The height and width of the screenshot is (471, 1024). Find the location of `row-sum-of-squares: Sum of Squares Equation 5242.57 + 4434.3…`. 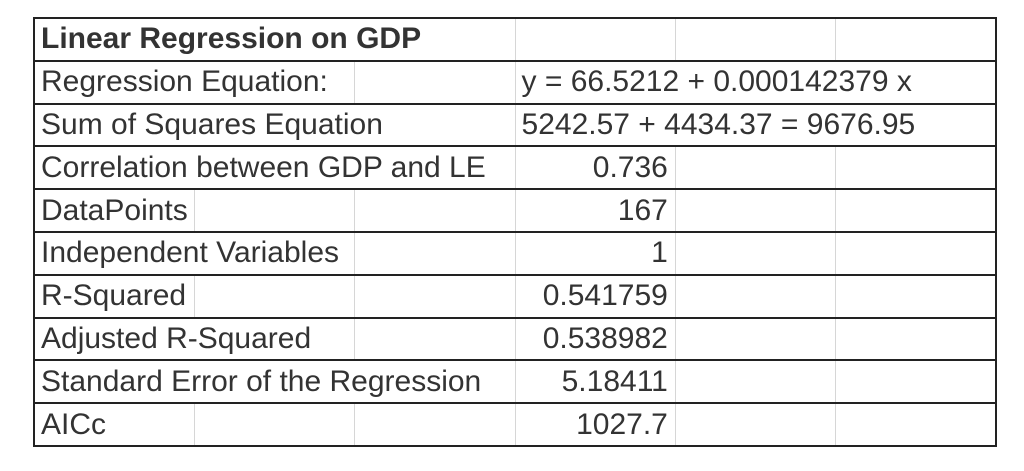

row-sum-of-squares: Sum of Squares Equation 5242.57 + 4434.3… is located at coordinates (515, 125).